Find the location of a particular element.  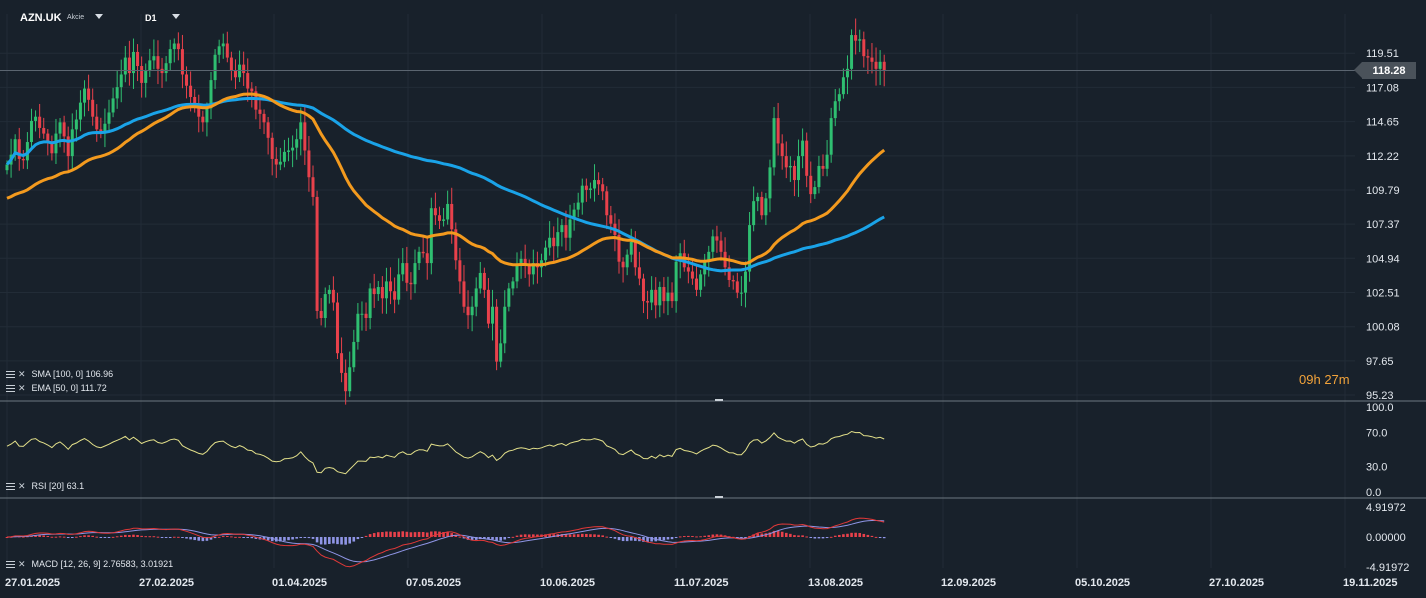

last-price-tag: 118.28 is located at coordinates (1385, 70).